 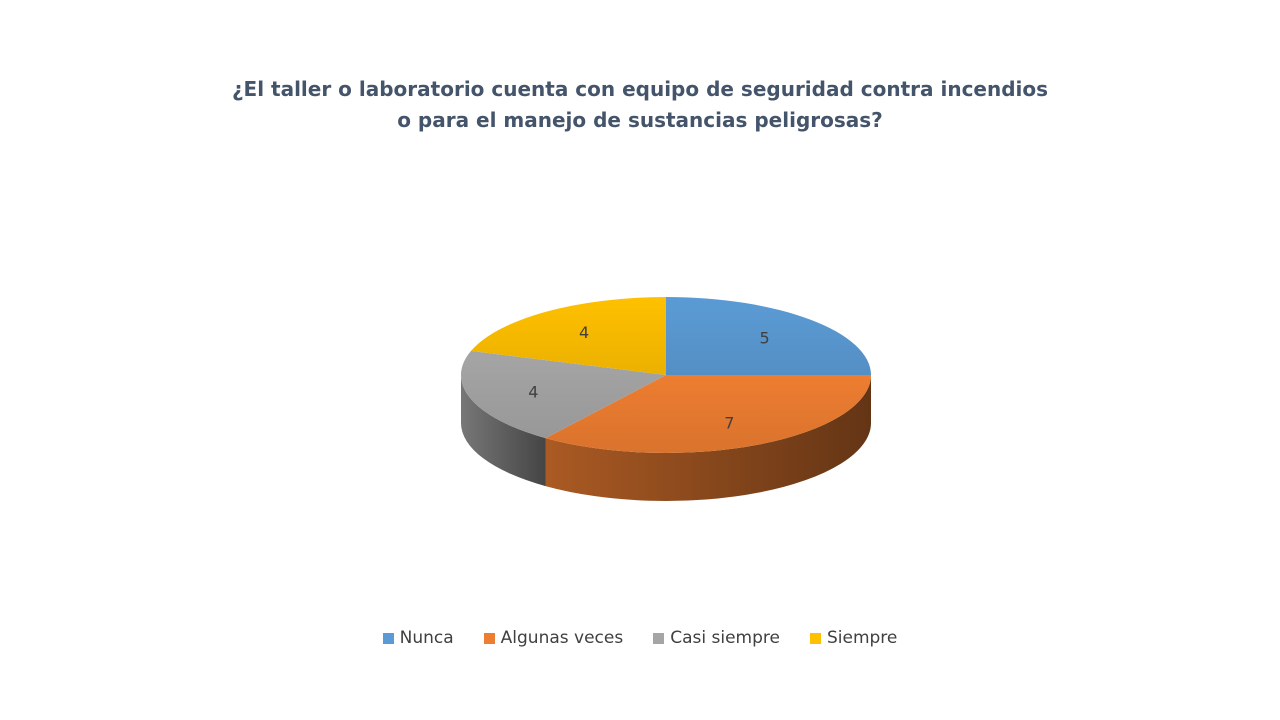 What do you see at coordinates (388, 638) in the screenshot?
I see `legend-swatch-nunca` at bounding box center [388, 638].